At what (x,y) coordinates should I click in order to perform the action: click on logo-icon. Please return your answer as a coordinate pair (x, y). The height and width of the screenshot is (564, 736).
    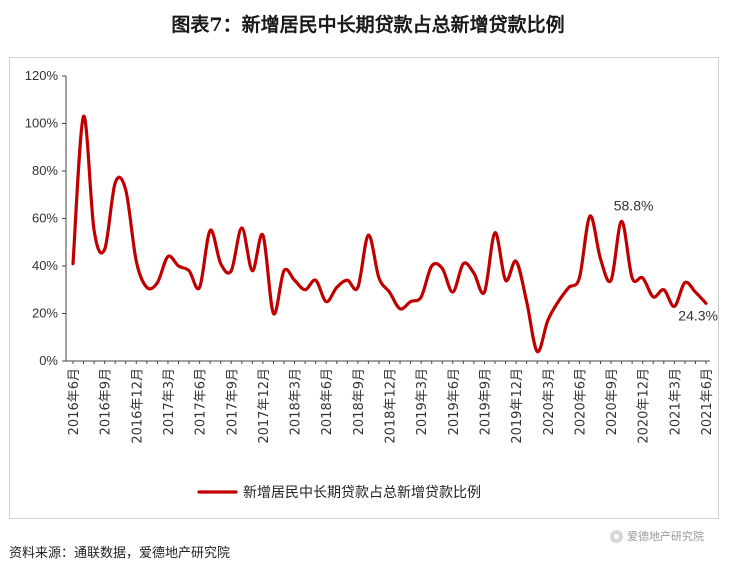
    Looking at the image, I should click on (616, 536).